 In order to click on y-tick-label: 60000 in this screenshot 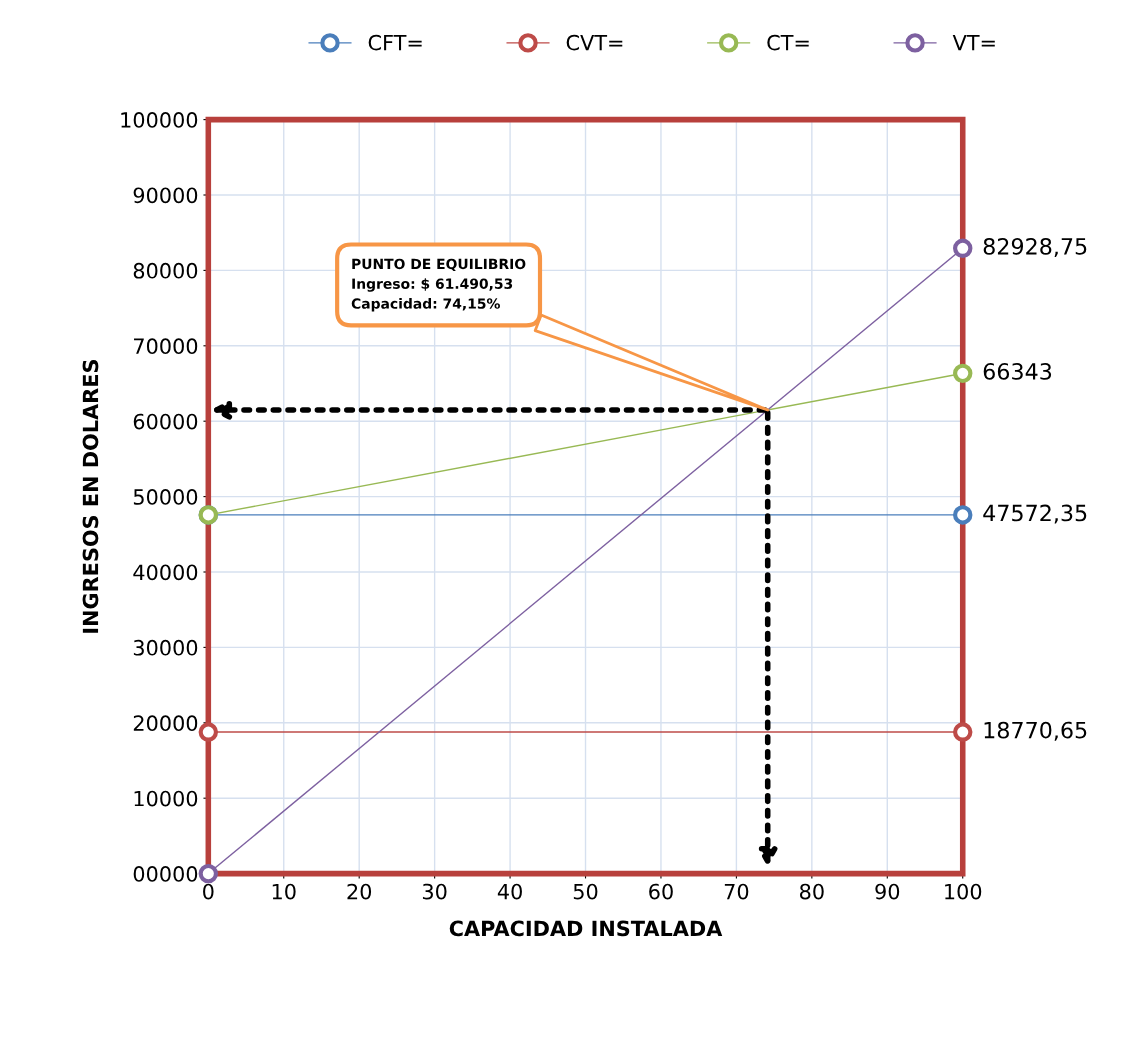, I will do `click(165, 421)`.